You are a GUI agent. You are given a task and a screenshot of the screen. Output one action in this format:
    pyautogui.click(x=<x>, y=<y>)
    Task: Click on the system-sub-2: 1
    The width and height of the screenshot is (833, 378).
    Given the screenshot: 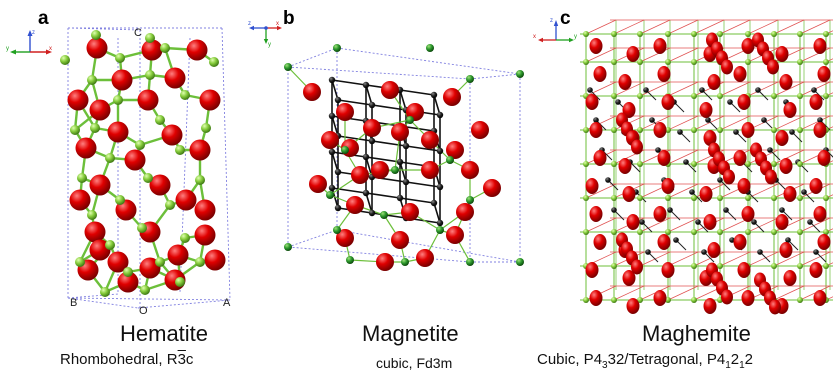 What is the action you would take?
    pyautogui.click(x=728, y=365)
    